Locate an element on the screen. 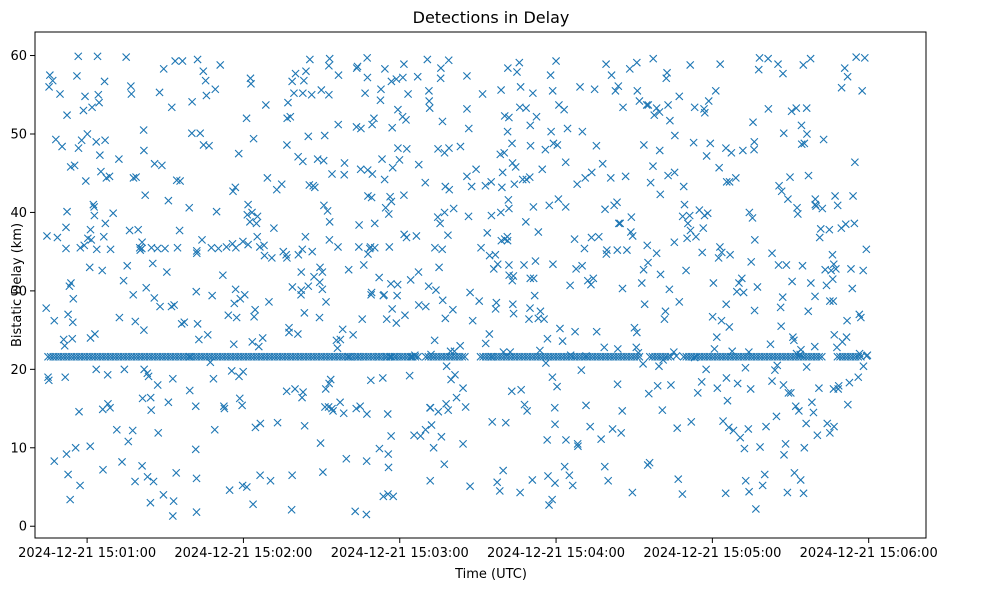  y-tick-label: 0 is located at coordinates (23, 527).